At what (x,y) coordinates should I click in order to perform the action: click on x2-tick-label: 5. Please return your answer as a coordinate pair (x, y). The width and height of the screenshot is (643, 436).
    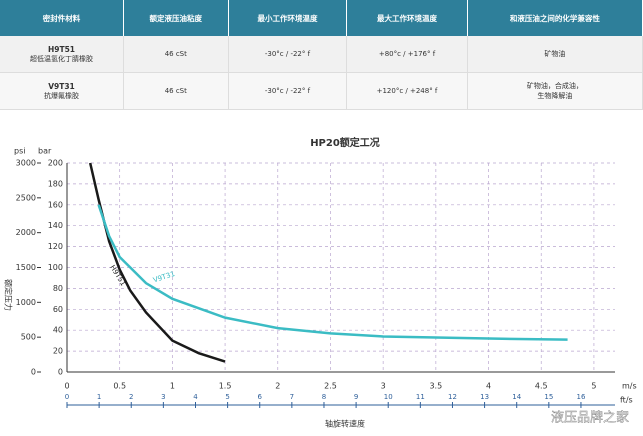
    Looking at the image, I should click on (227, 397).